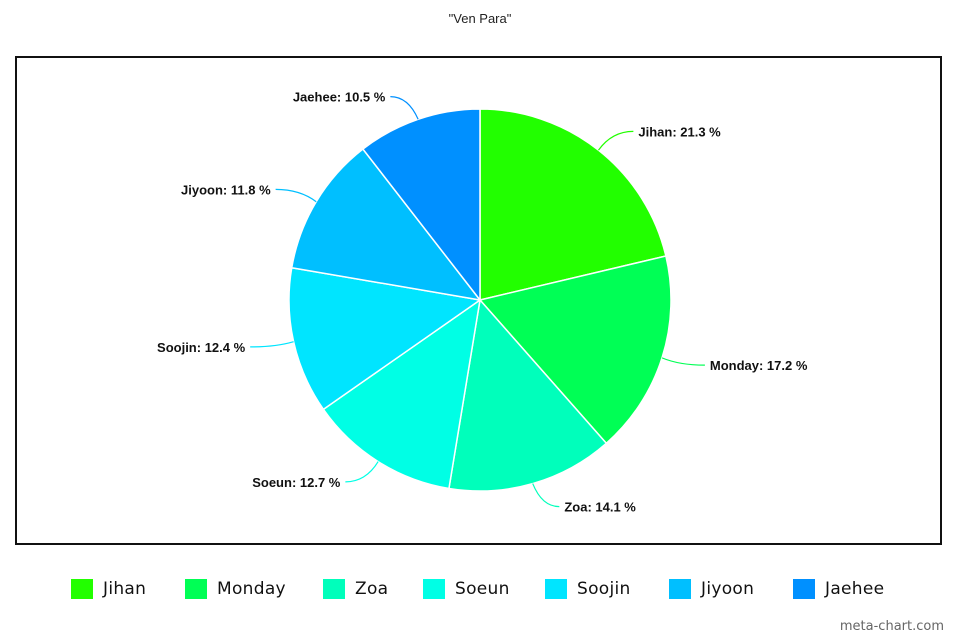  I want to click on slice-label-zoa: Zoa: 14.1 %, so click(600, 507).